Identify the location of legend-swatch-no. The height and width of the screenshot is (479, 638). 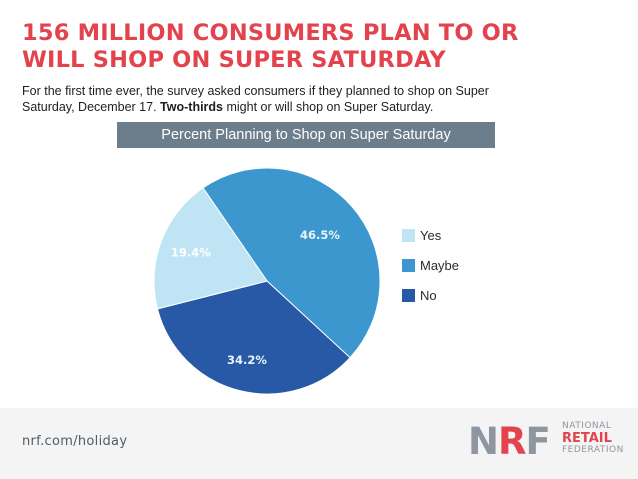
(408, 295).